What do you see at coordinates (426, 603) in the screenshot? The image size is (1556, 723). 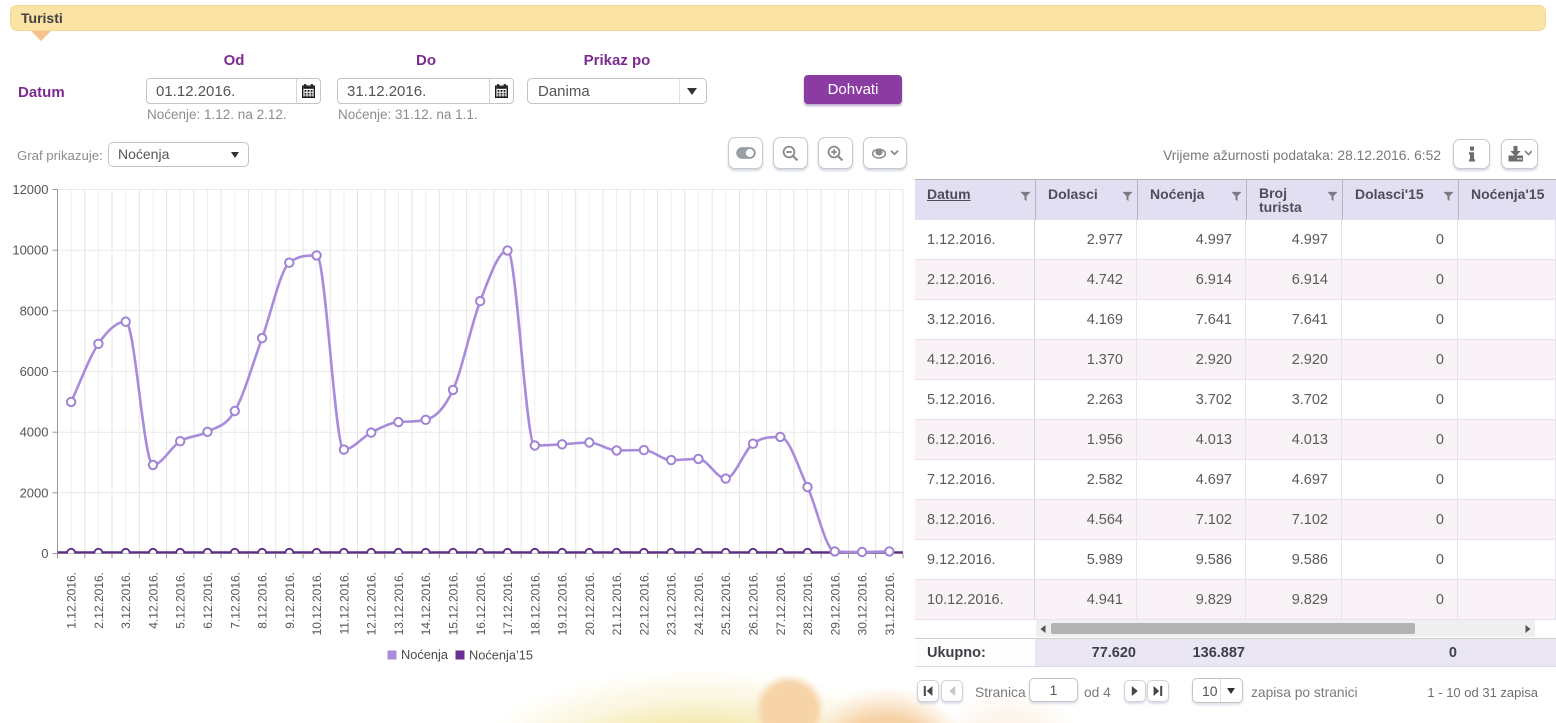 I see `svg-text: 14.12.2016.` at bounding box center [426, 603].